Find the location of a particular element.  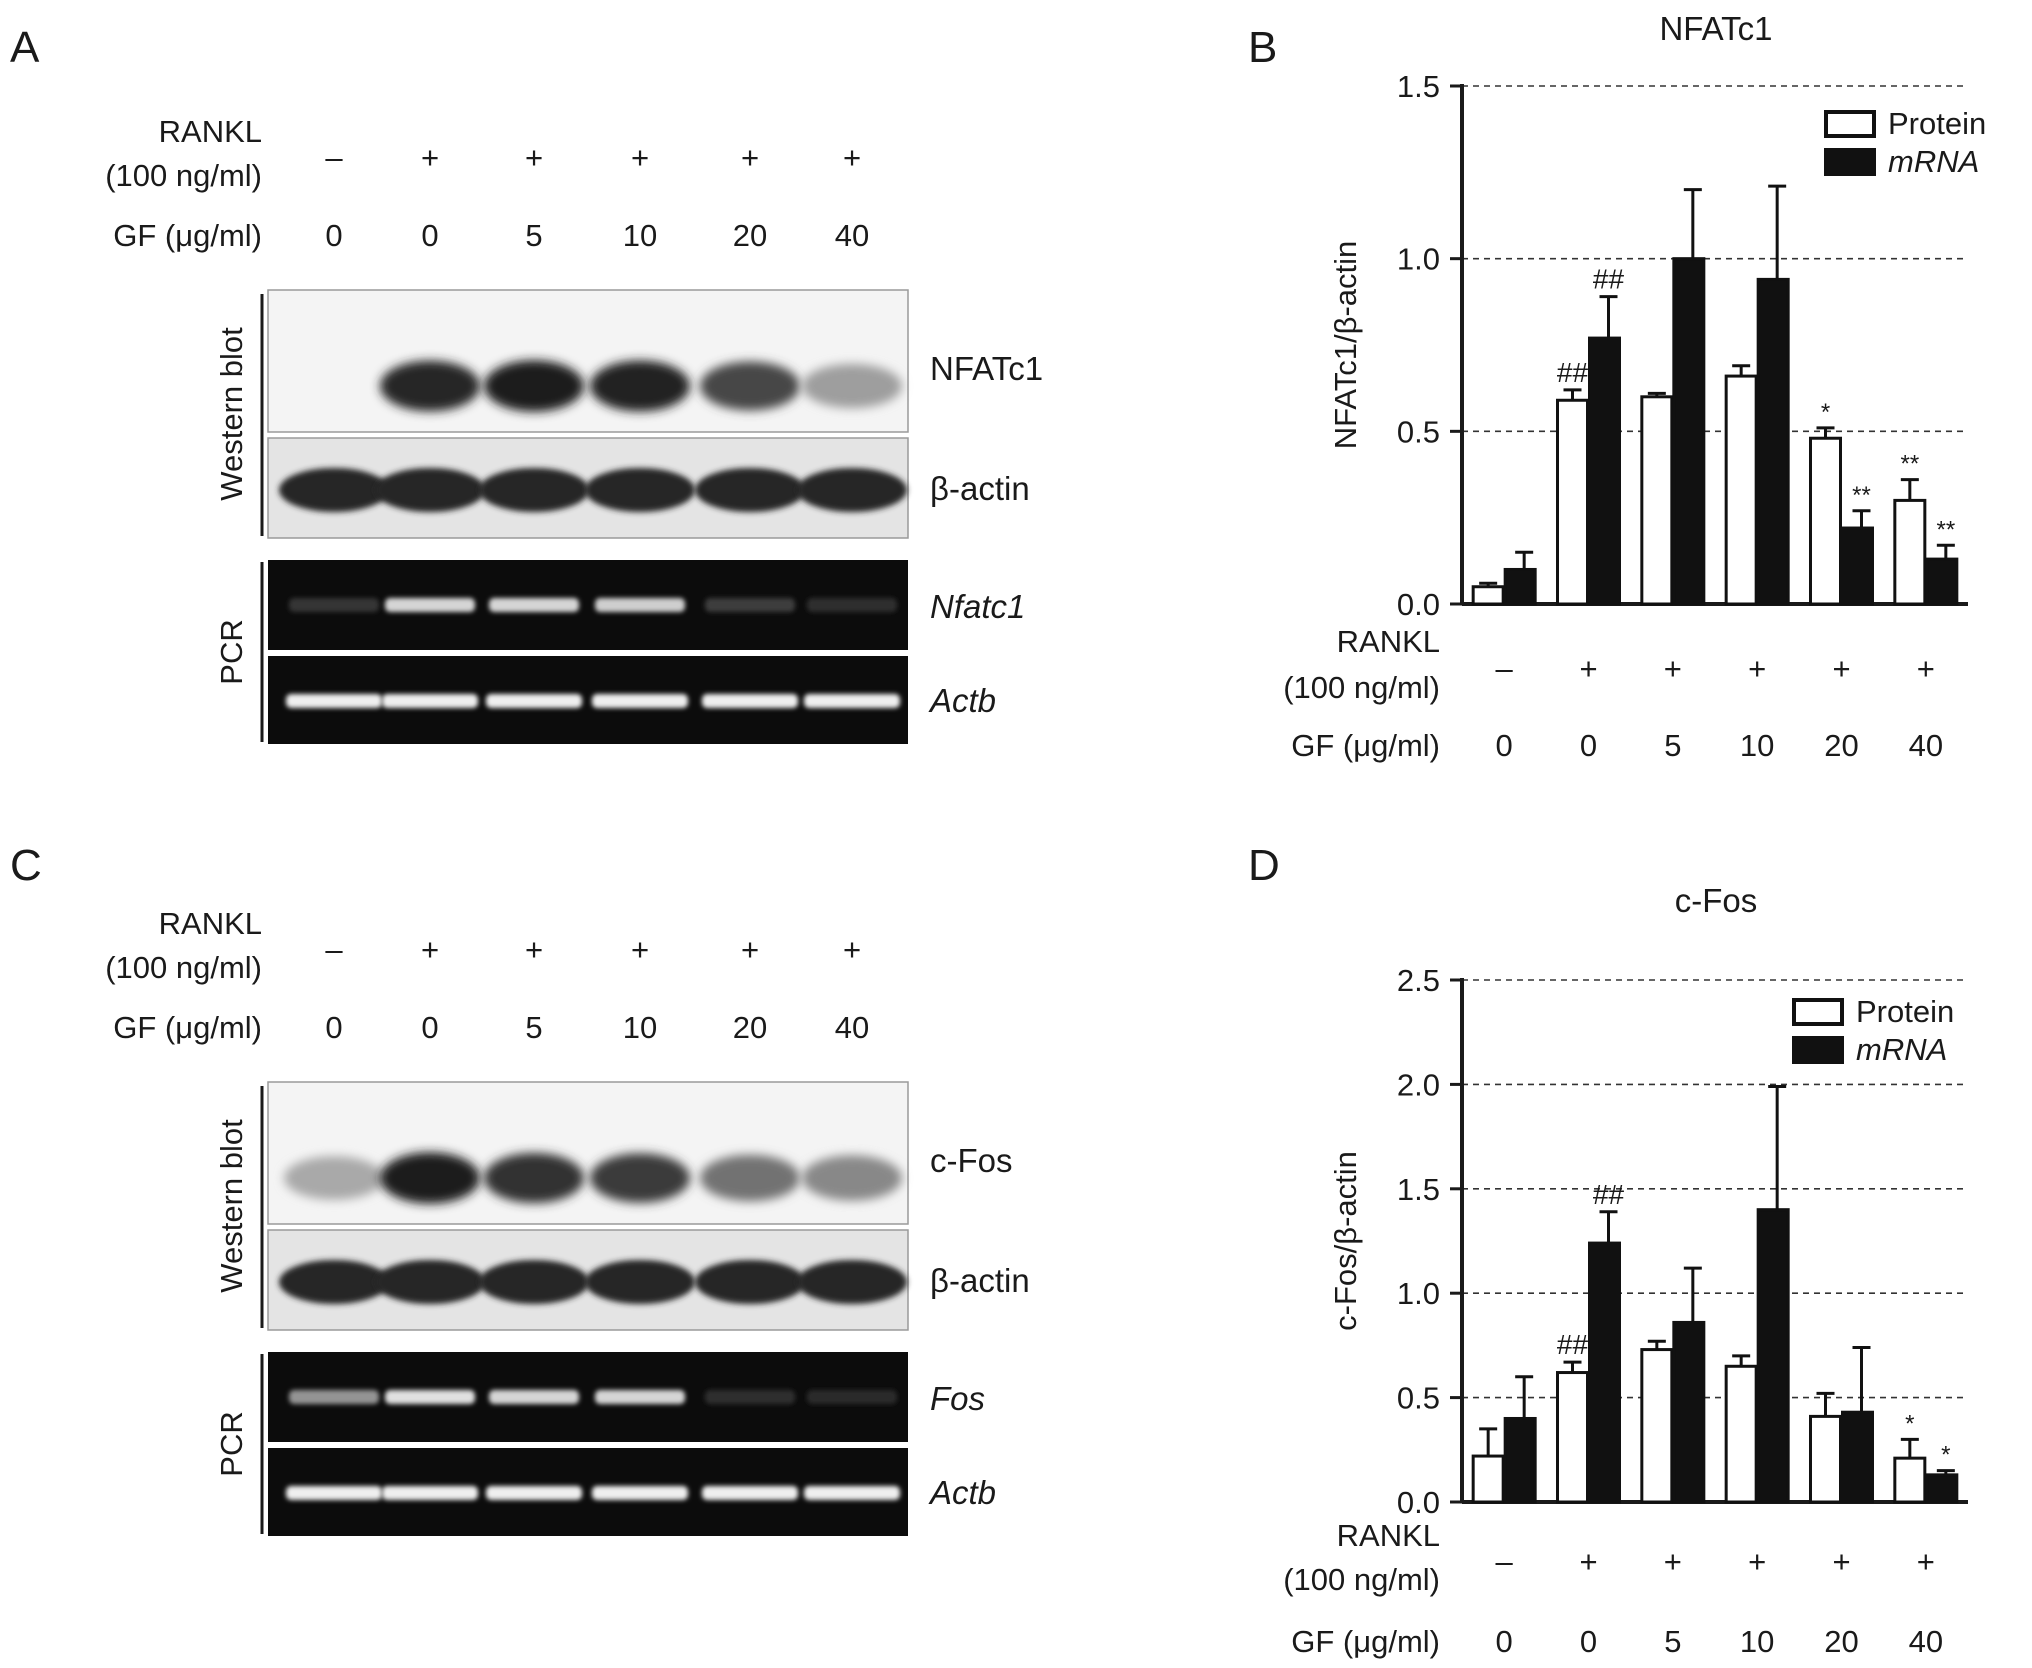

pcr-label: PCR is located at coordinates (231, 651).